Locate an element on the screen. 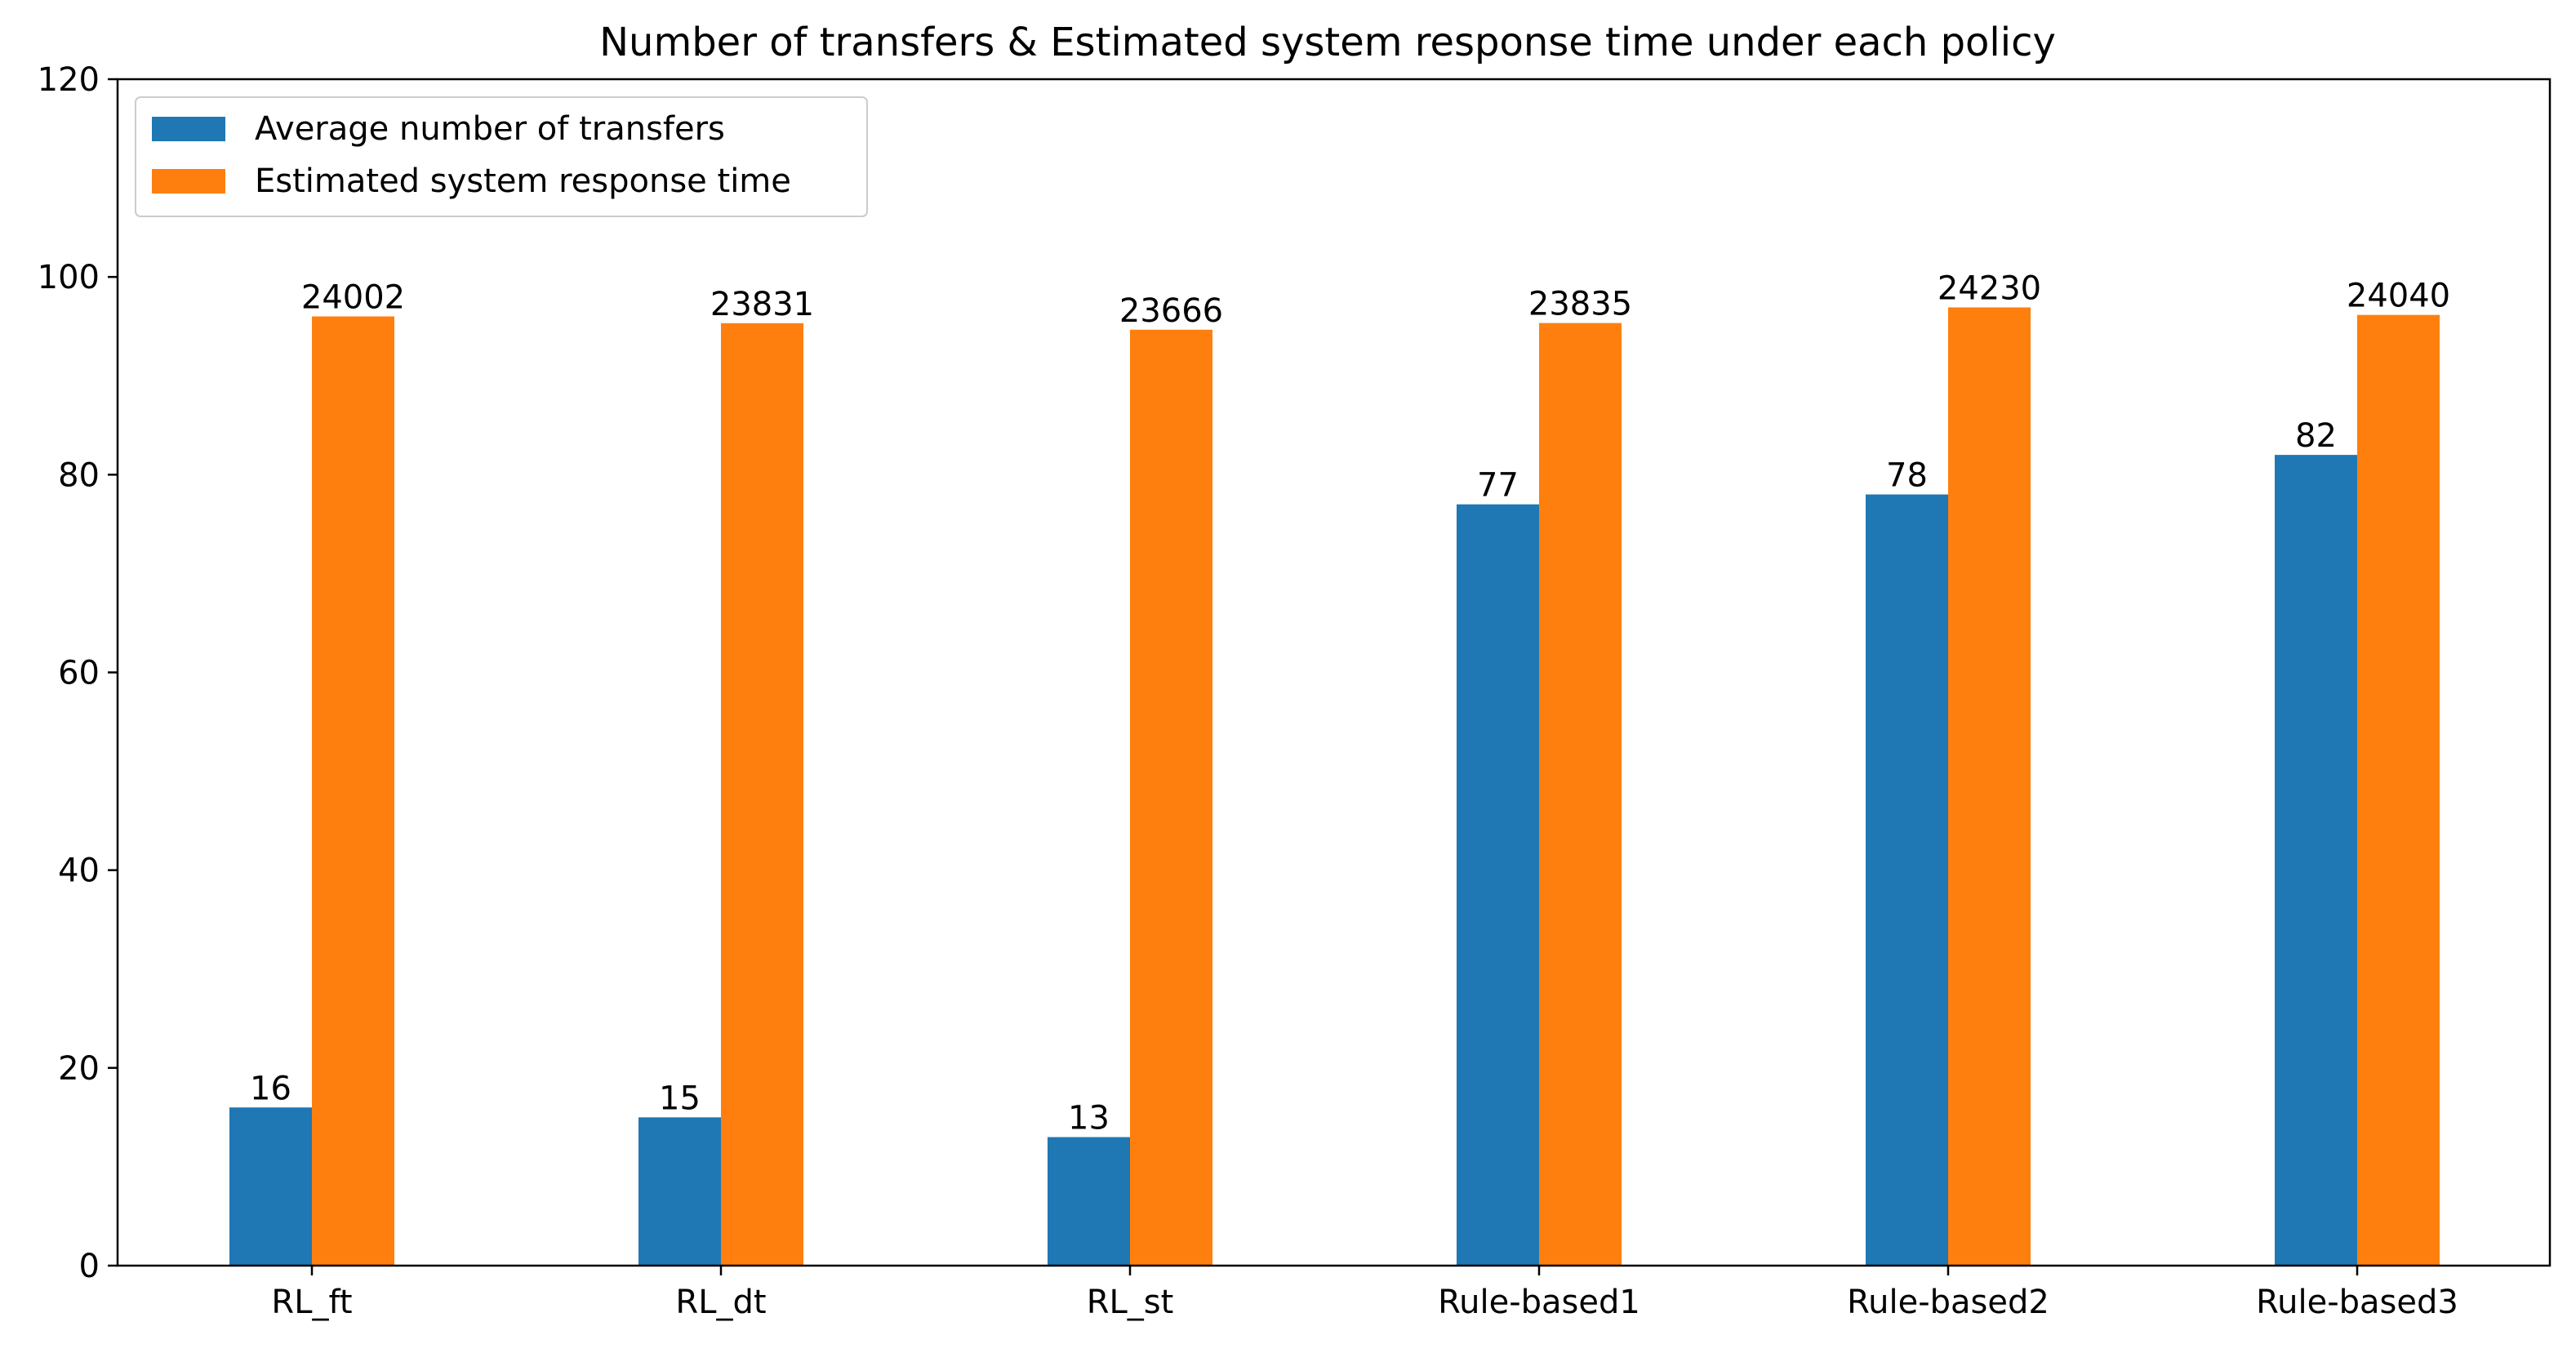 Image resolution: width=2576 pixels, height=1353 pixels. x-tick-label: Rule-based2 is located at coordinates (1948, 1302).